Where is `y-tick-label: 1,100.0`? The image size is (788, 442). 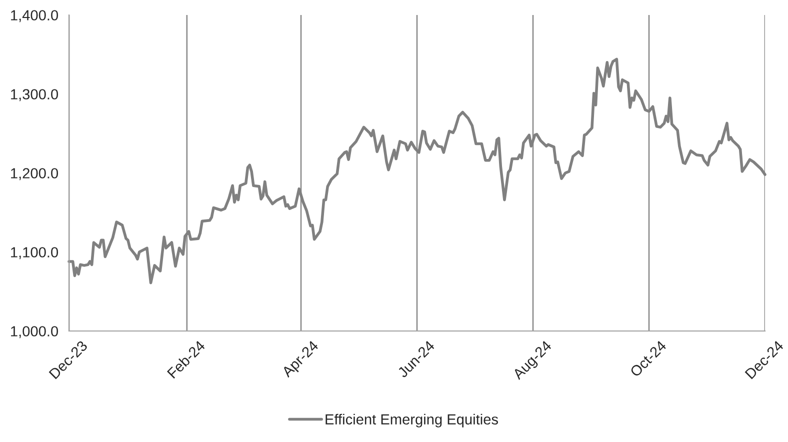 y-tick-label: 1,100.0 is located at coordinates (34, 253).